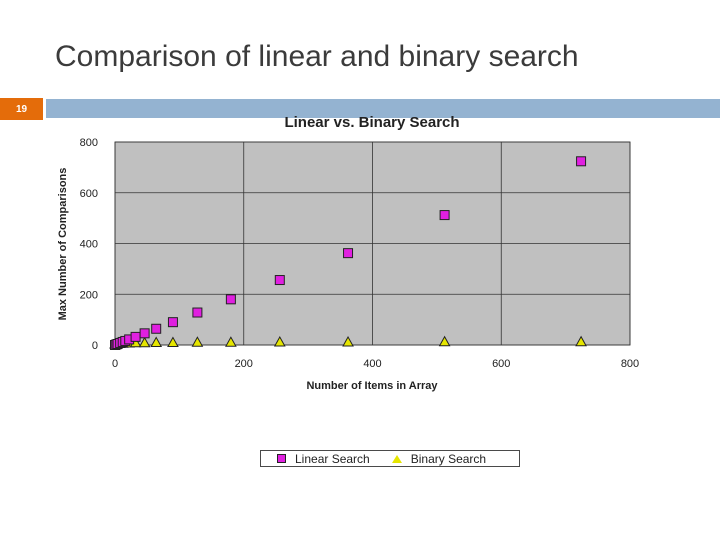 This screenshot has width=720, height=540. What do you see at coordinates (244, 364) in the screenshot?
I see `x-tick-label: 200` at bounding box center [244, 364].